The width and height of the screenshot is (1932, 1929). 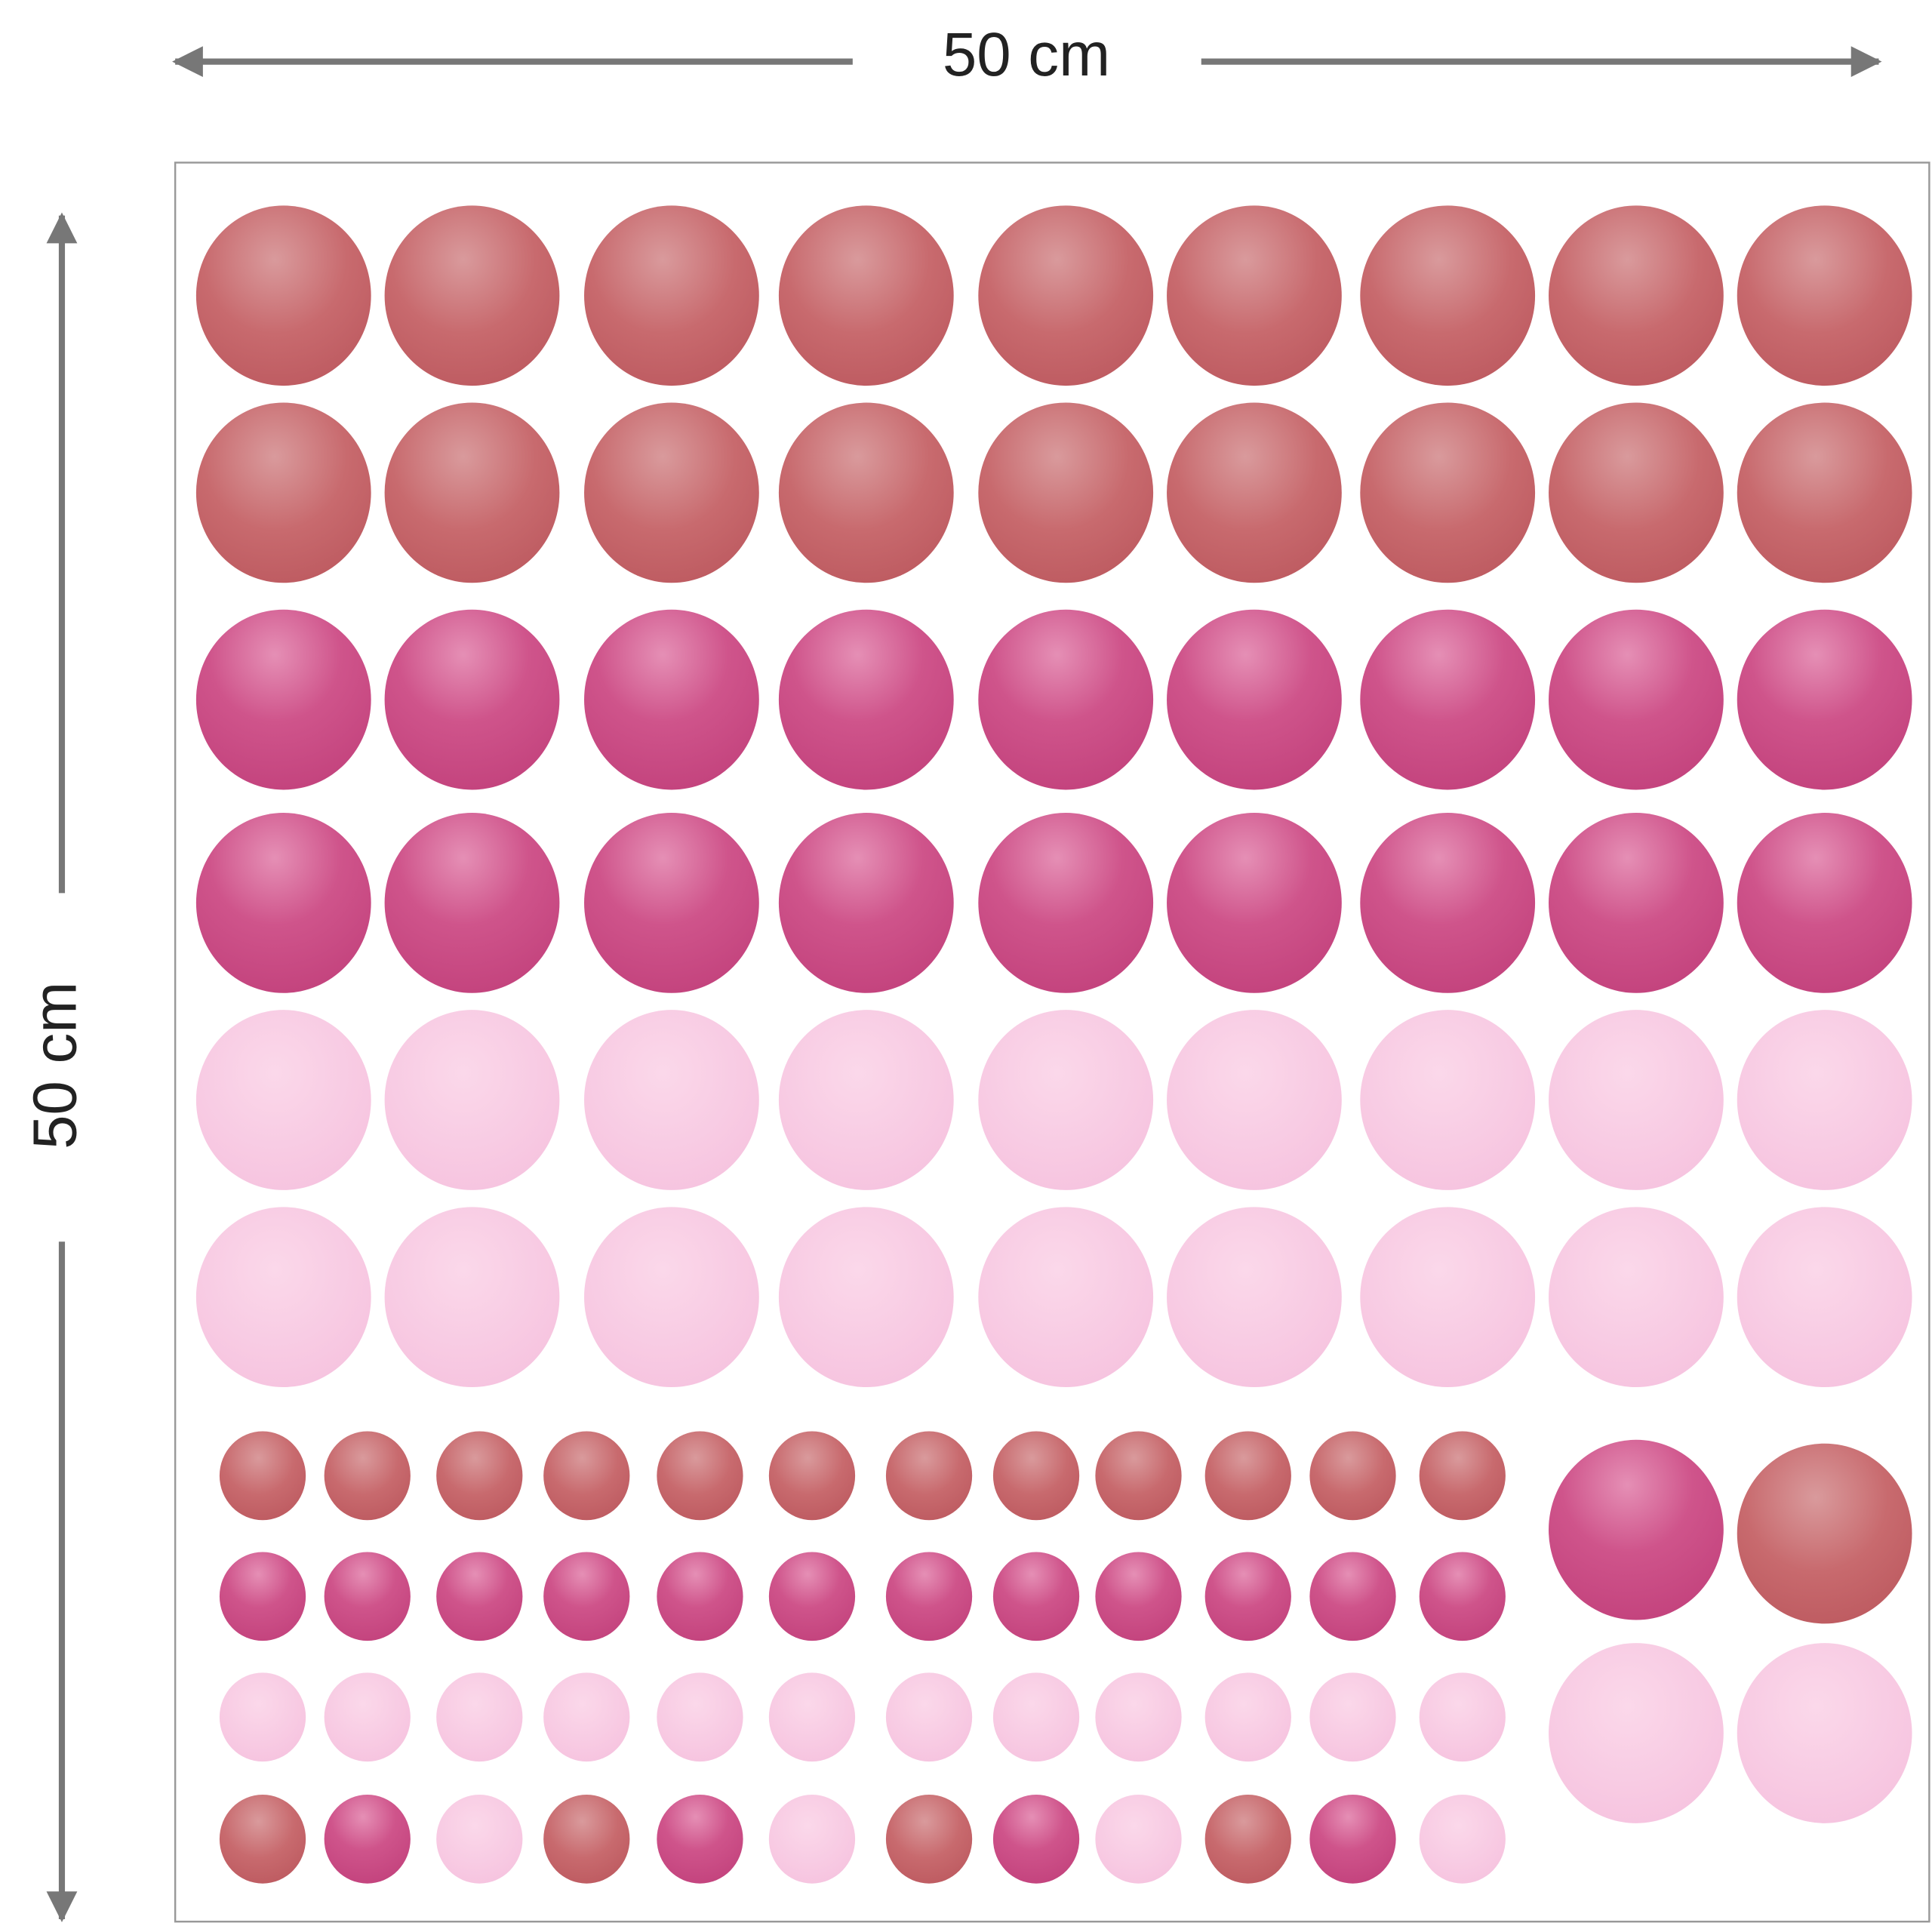 What do you see at coordinates (54, 1065) in the screenshot?
I see `height-label: 50 cm` at bounding box center [54, 1065].